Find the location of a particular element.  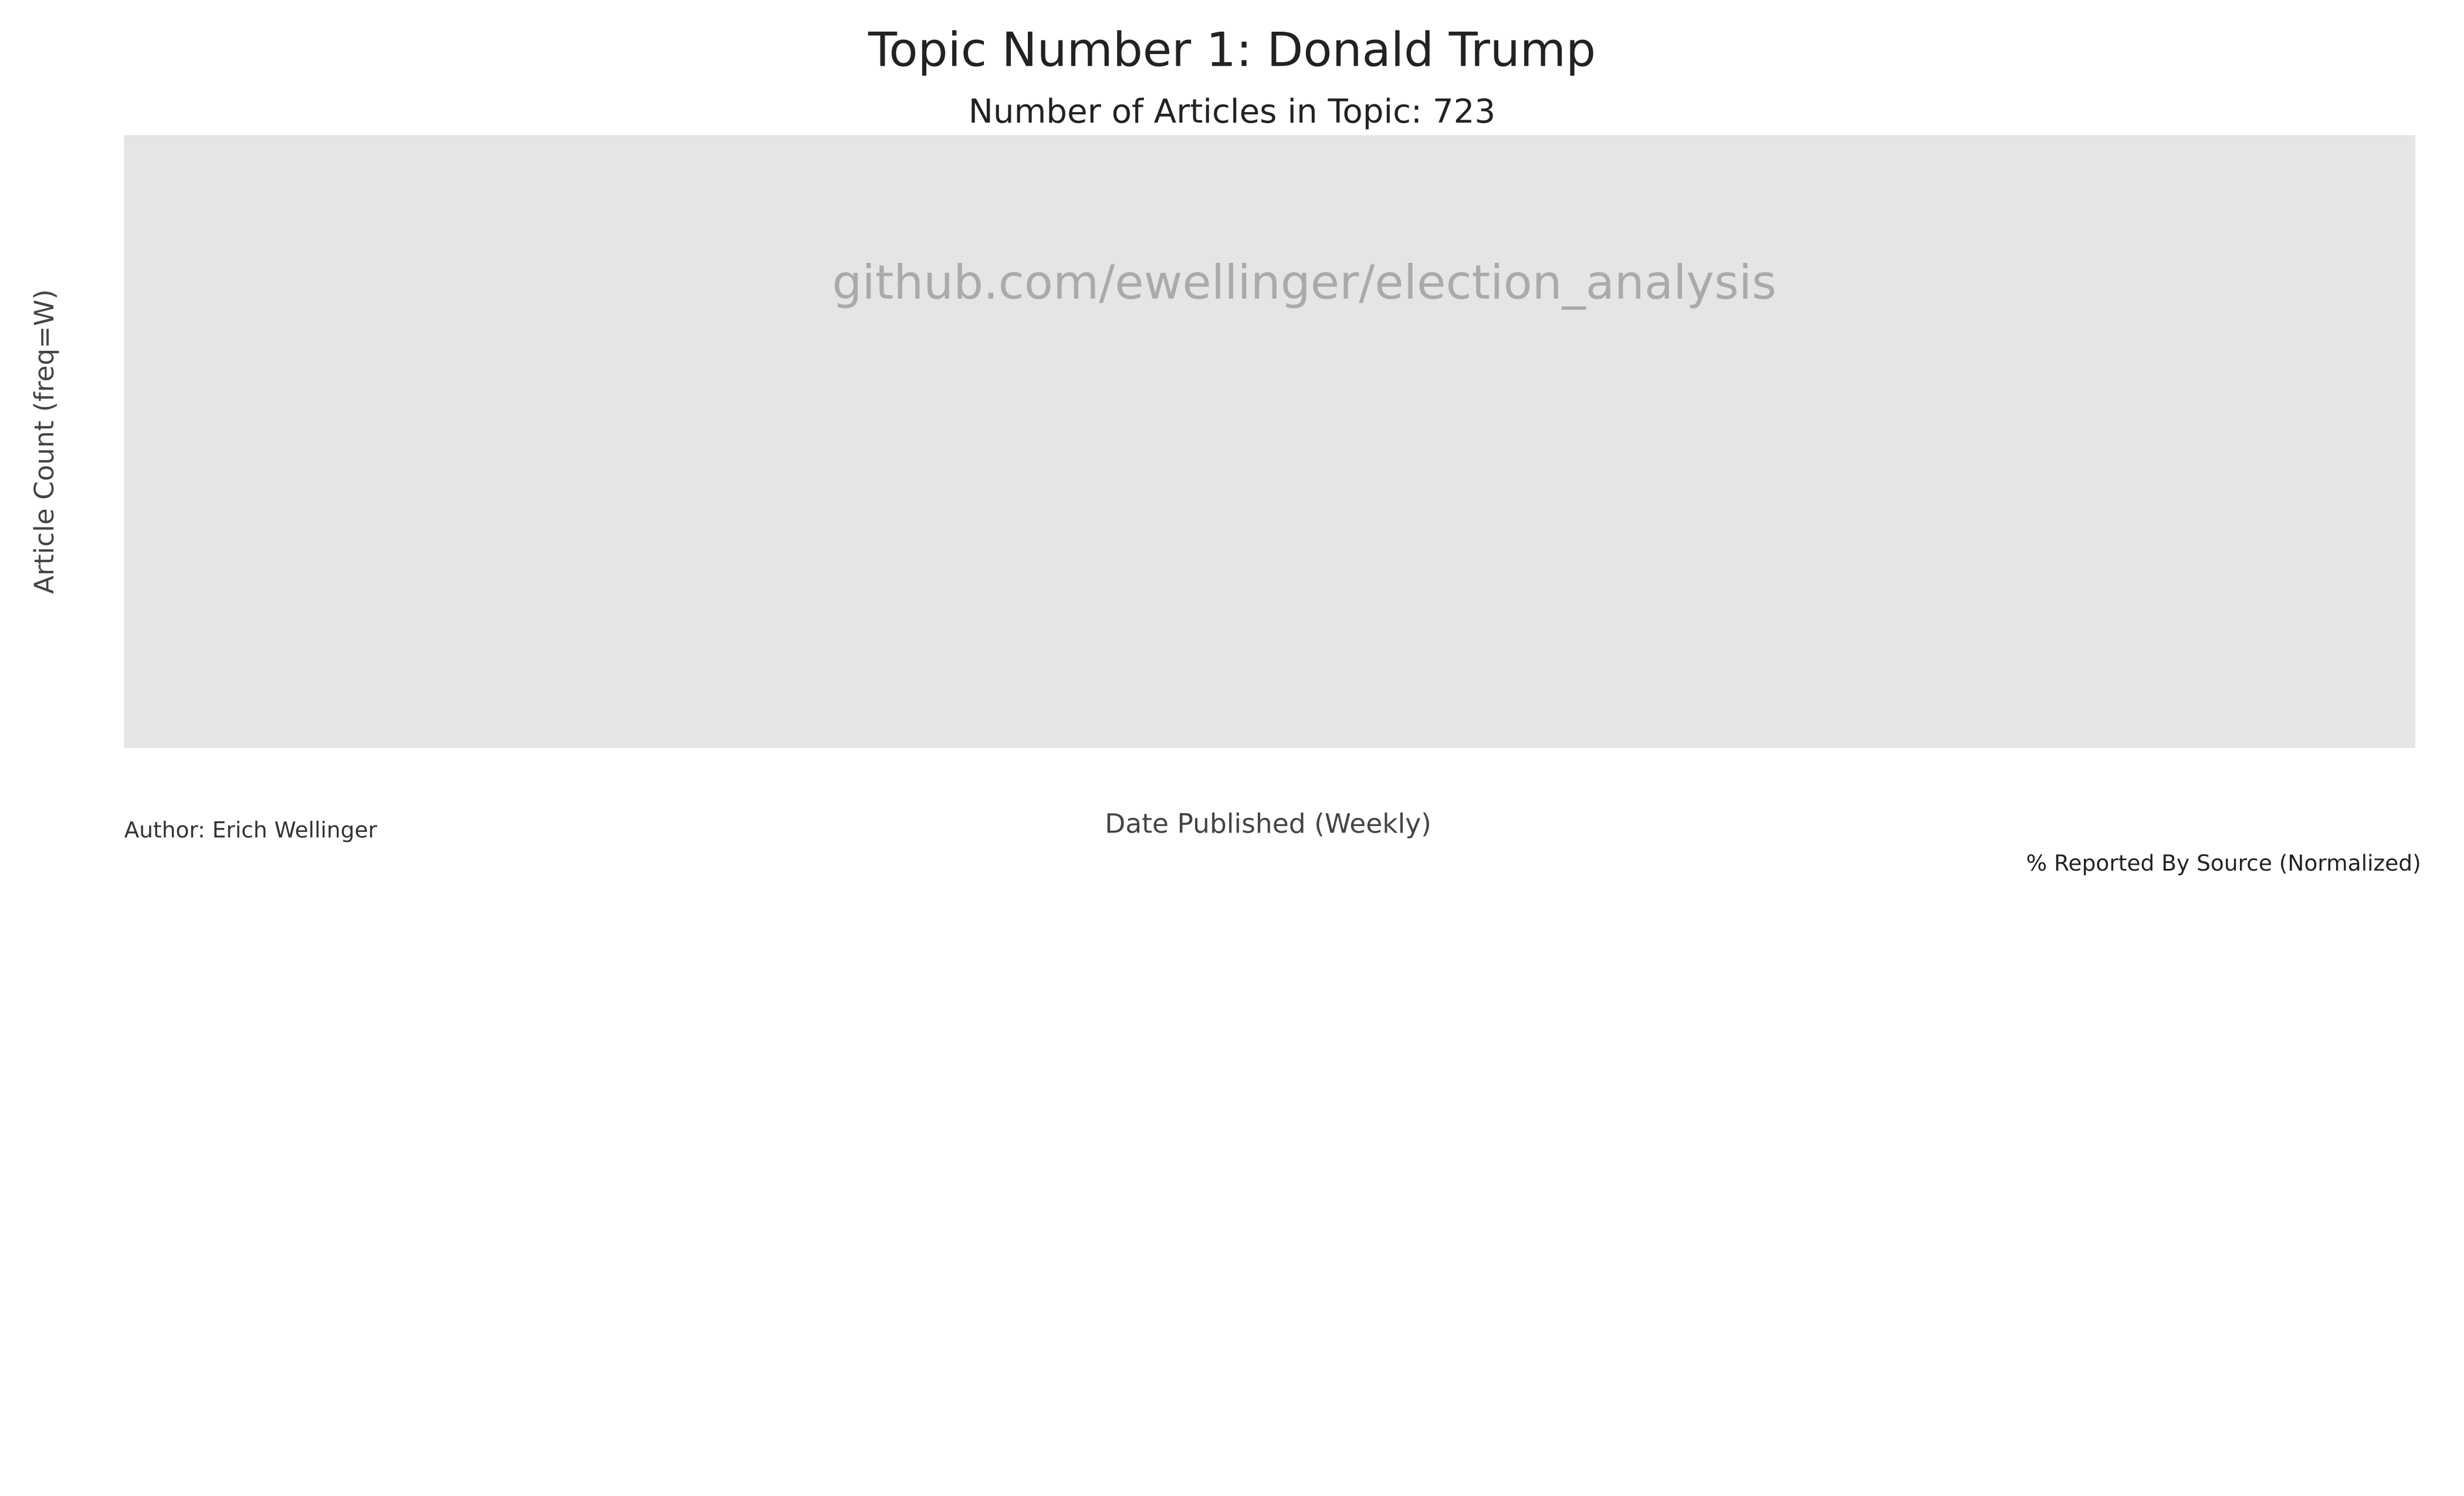

y-axis-label: Article Count (freq=W) is located at coordinates (45, 442).